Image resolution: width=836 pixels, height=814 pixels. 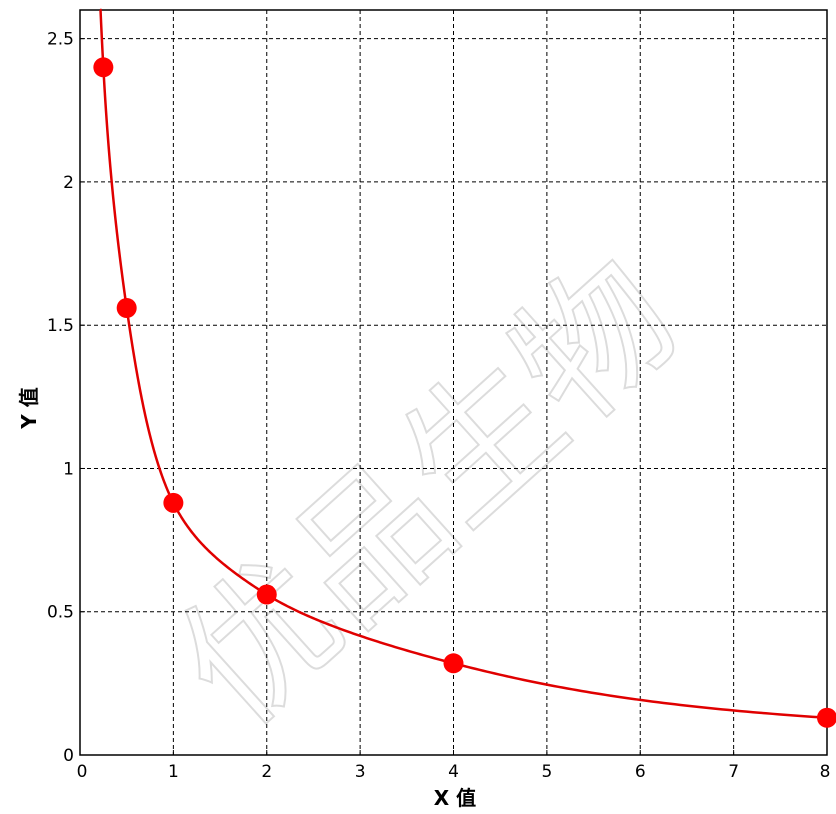 I want to click on x-axis-ticks: 0 1 2 3 4 5 6 7 8, so click(x=454, y=766).